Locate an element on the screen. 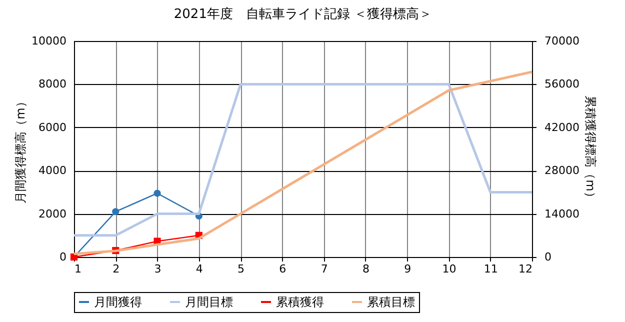 Image resolution: width=625 pixels, height=322 pixels. x-tick-label: 6 is located at coordinates (282, 269).